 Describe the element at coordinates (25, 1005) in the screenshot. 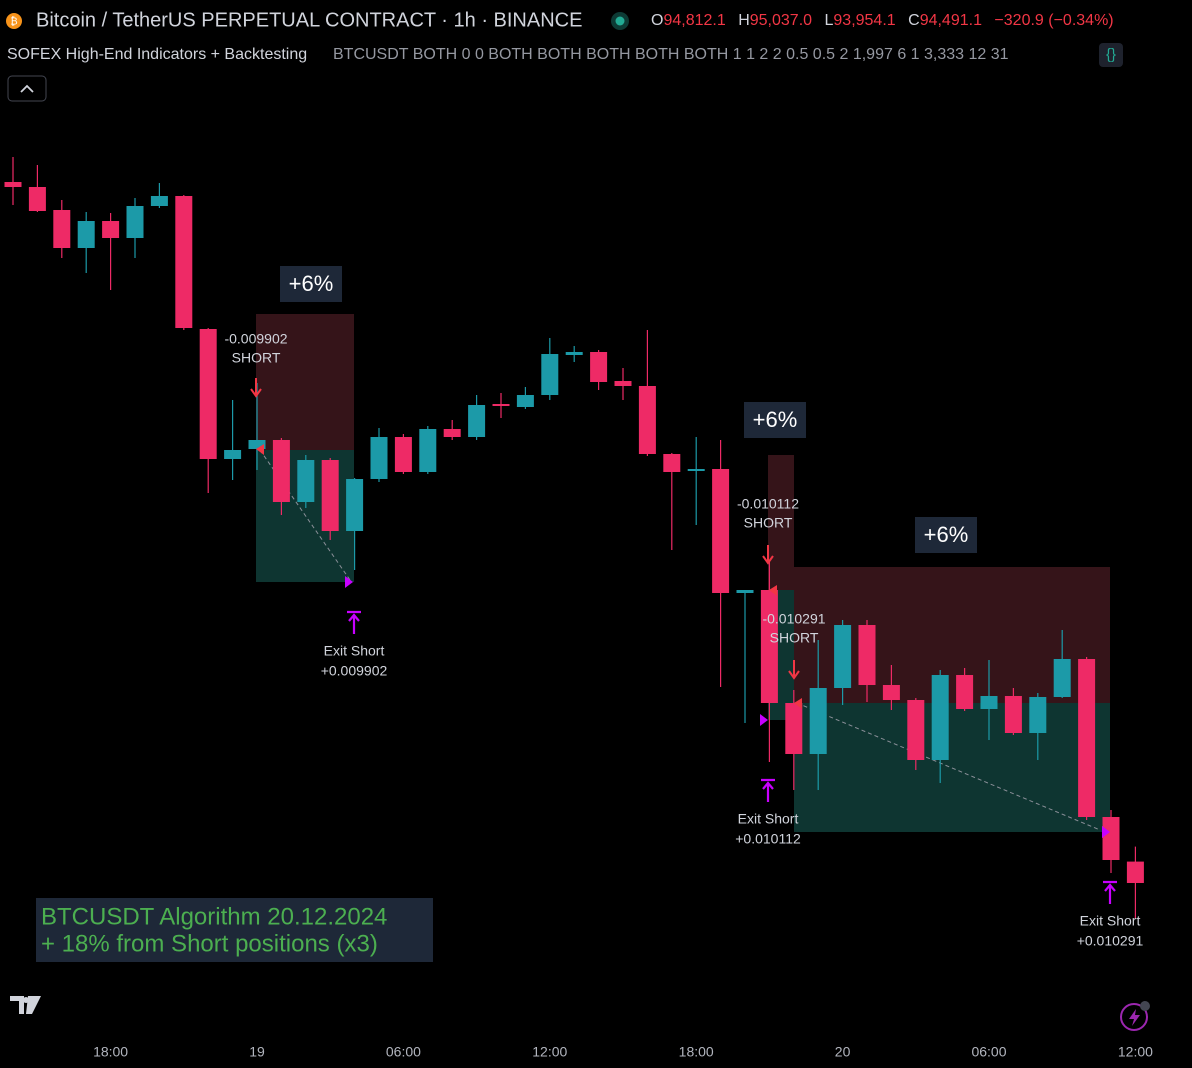

I see `tradingview-logo` at that location.